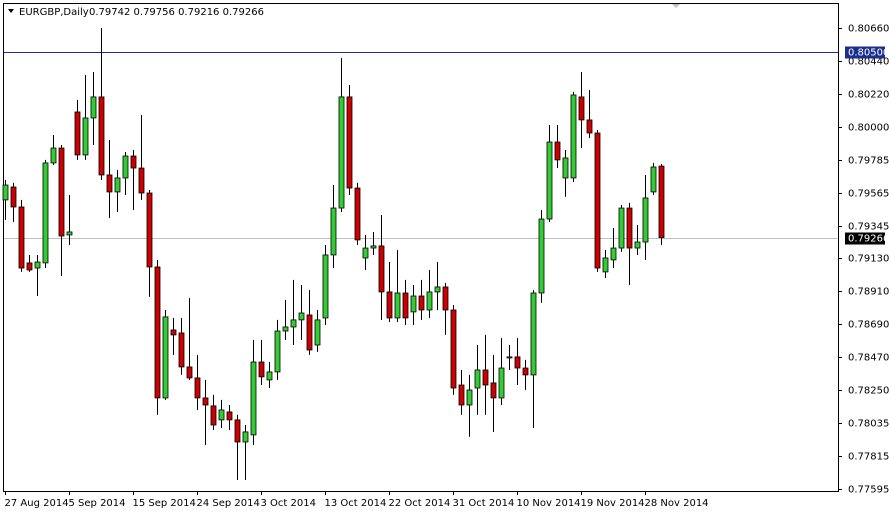 The height and width of the screenshot is (513, 889). What do you see at coordinates (11, 11) in the screenshot?
I see `menu-arrow` at bounding box center [11, 11].